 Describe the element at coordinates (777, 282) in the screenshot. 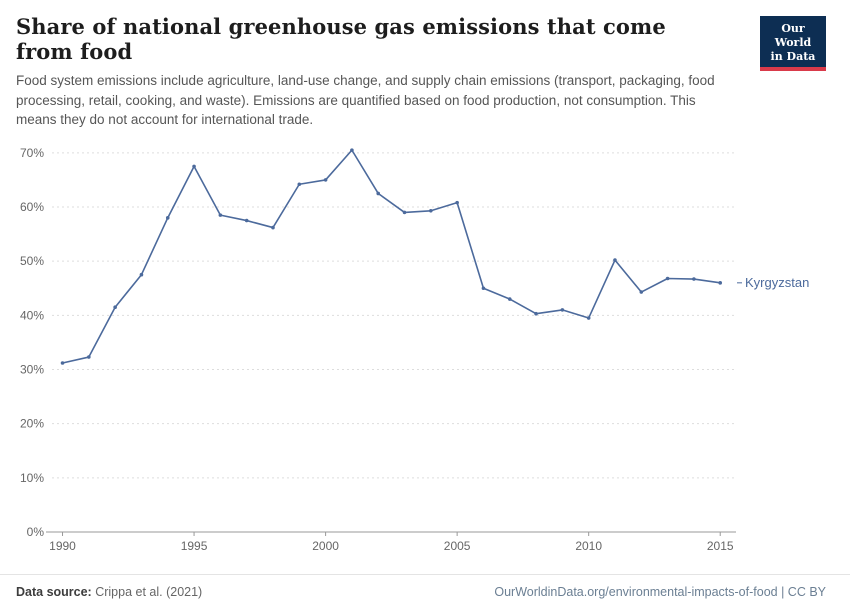

I see `series-label: Kyrgyzstan` at that location.